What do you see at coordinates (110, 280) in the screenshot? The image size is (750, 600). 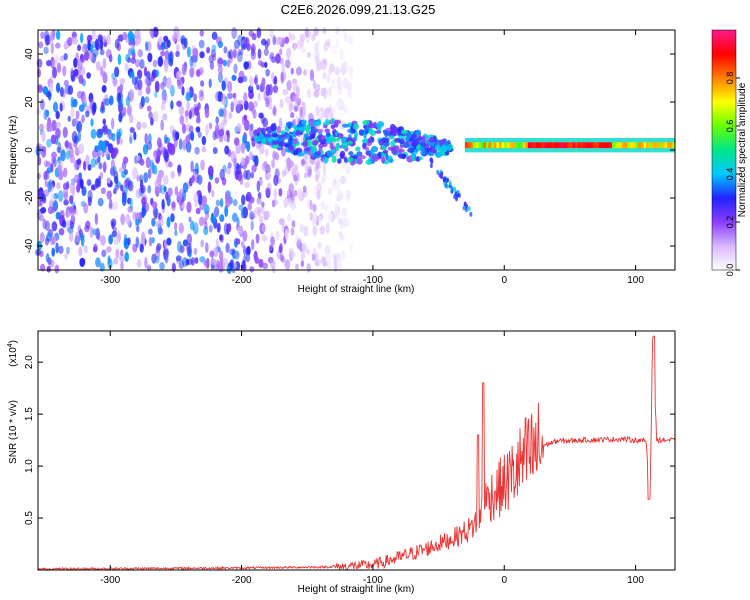 I see `spectrogram-x-tick-label: -300` at bounding box center [110, 280].